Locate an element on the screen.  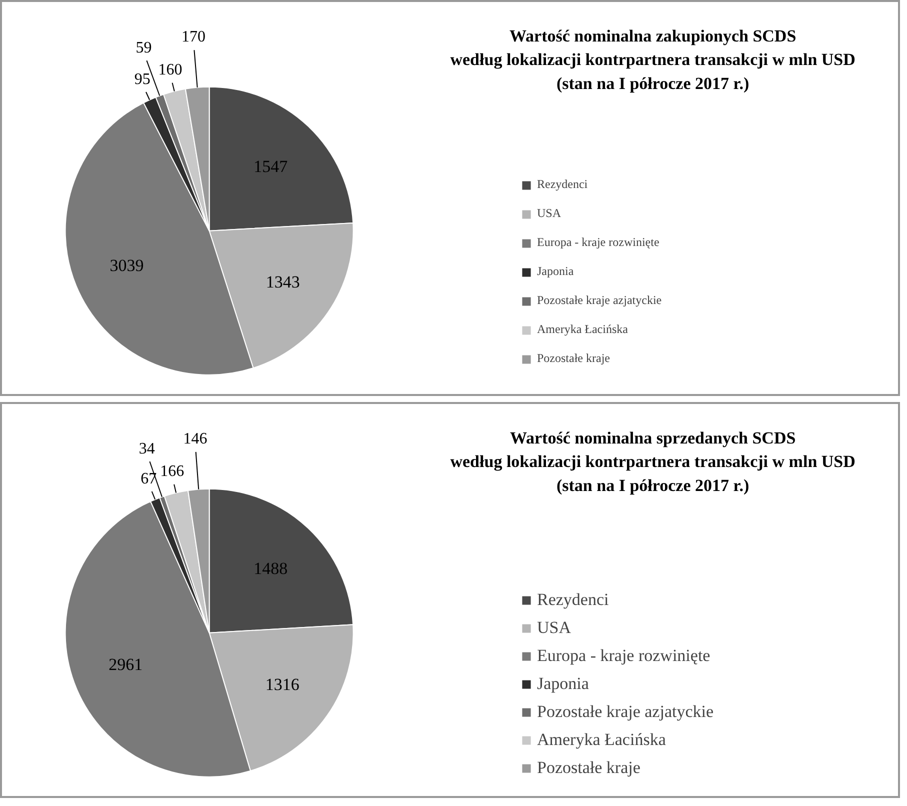
text: Wartość nominalna zakupionych SCDS według lokalizacji kontrpartnera transakcji w mln USD (stan na I półrocze 2017 r.) is located at coordinates (653, 59).